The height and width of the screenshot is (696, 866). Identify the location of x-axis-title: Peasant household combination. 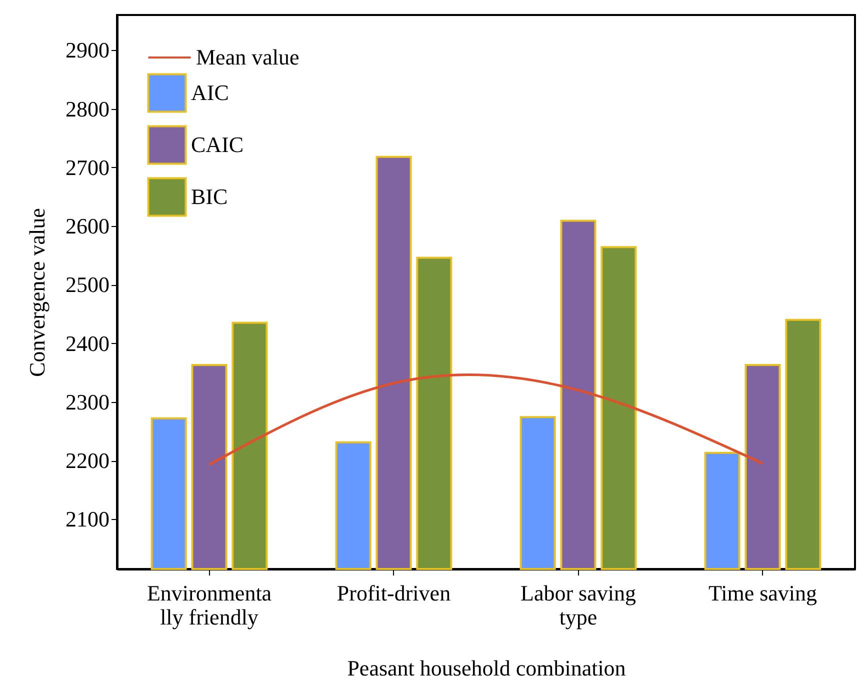
(486, 668).